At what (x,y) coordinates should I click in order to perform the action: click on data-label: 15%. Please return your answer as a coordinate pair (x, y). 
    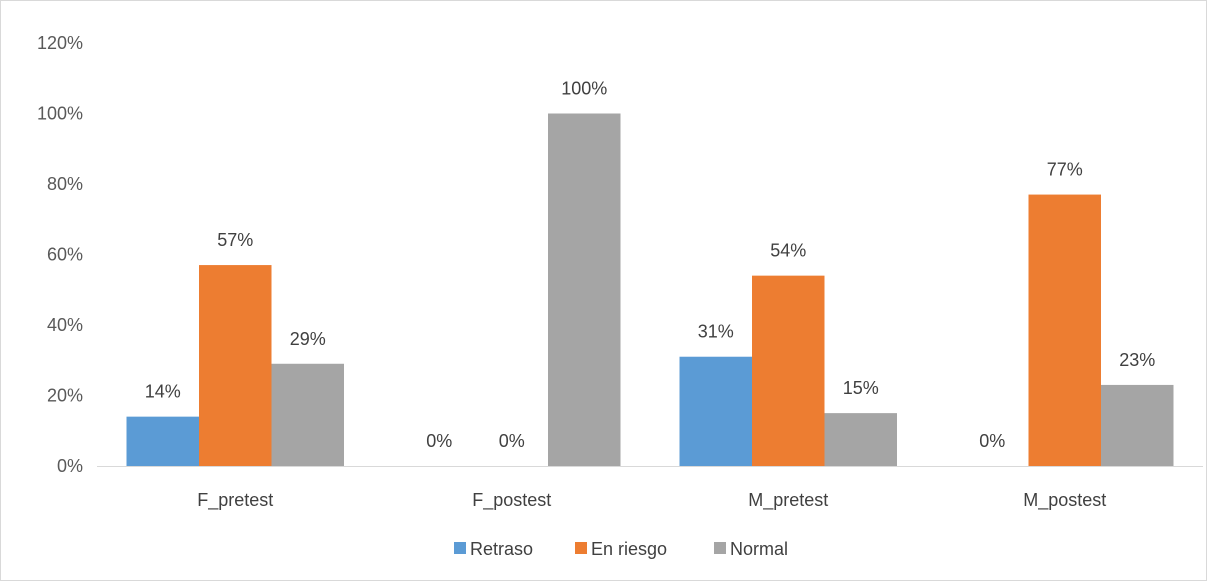
    Looking at the image, I should click on (861, 388).